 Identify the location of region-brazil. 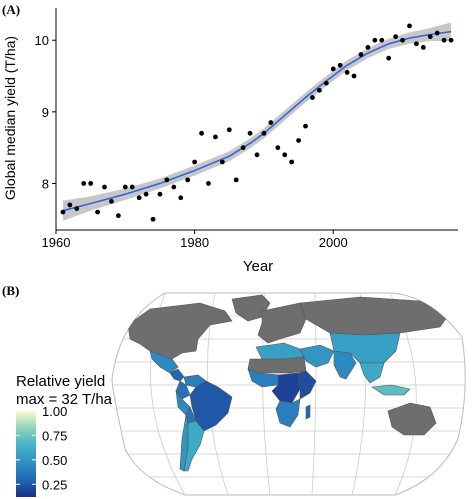
(211, 406).